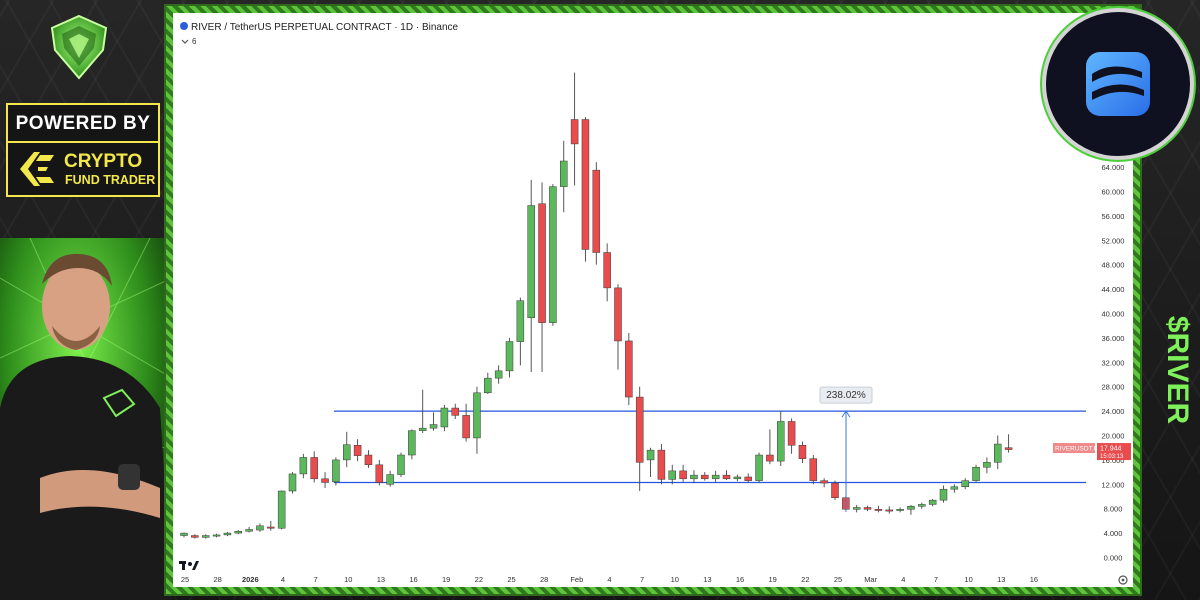 The image size is (1200, 600). I want to click on indicator-count: 6, so click(194, 41).